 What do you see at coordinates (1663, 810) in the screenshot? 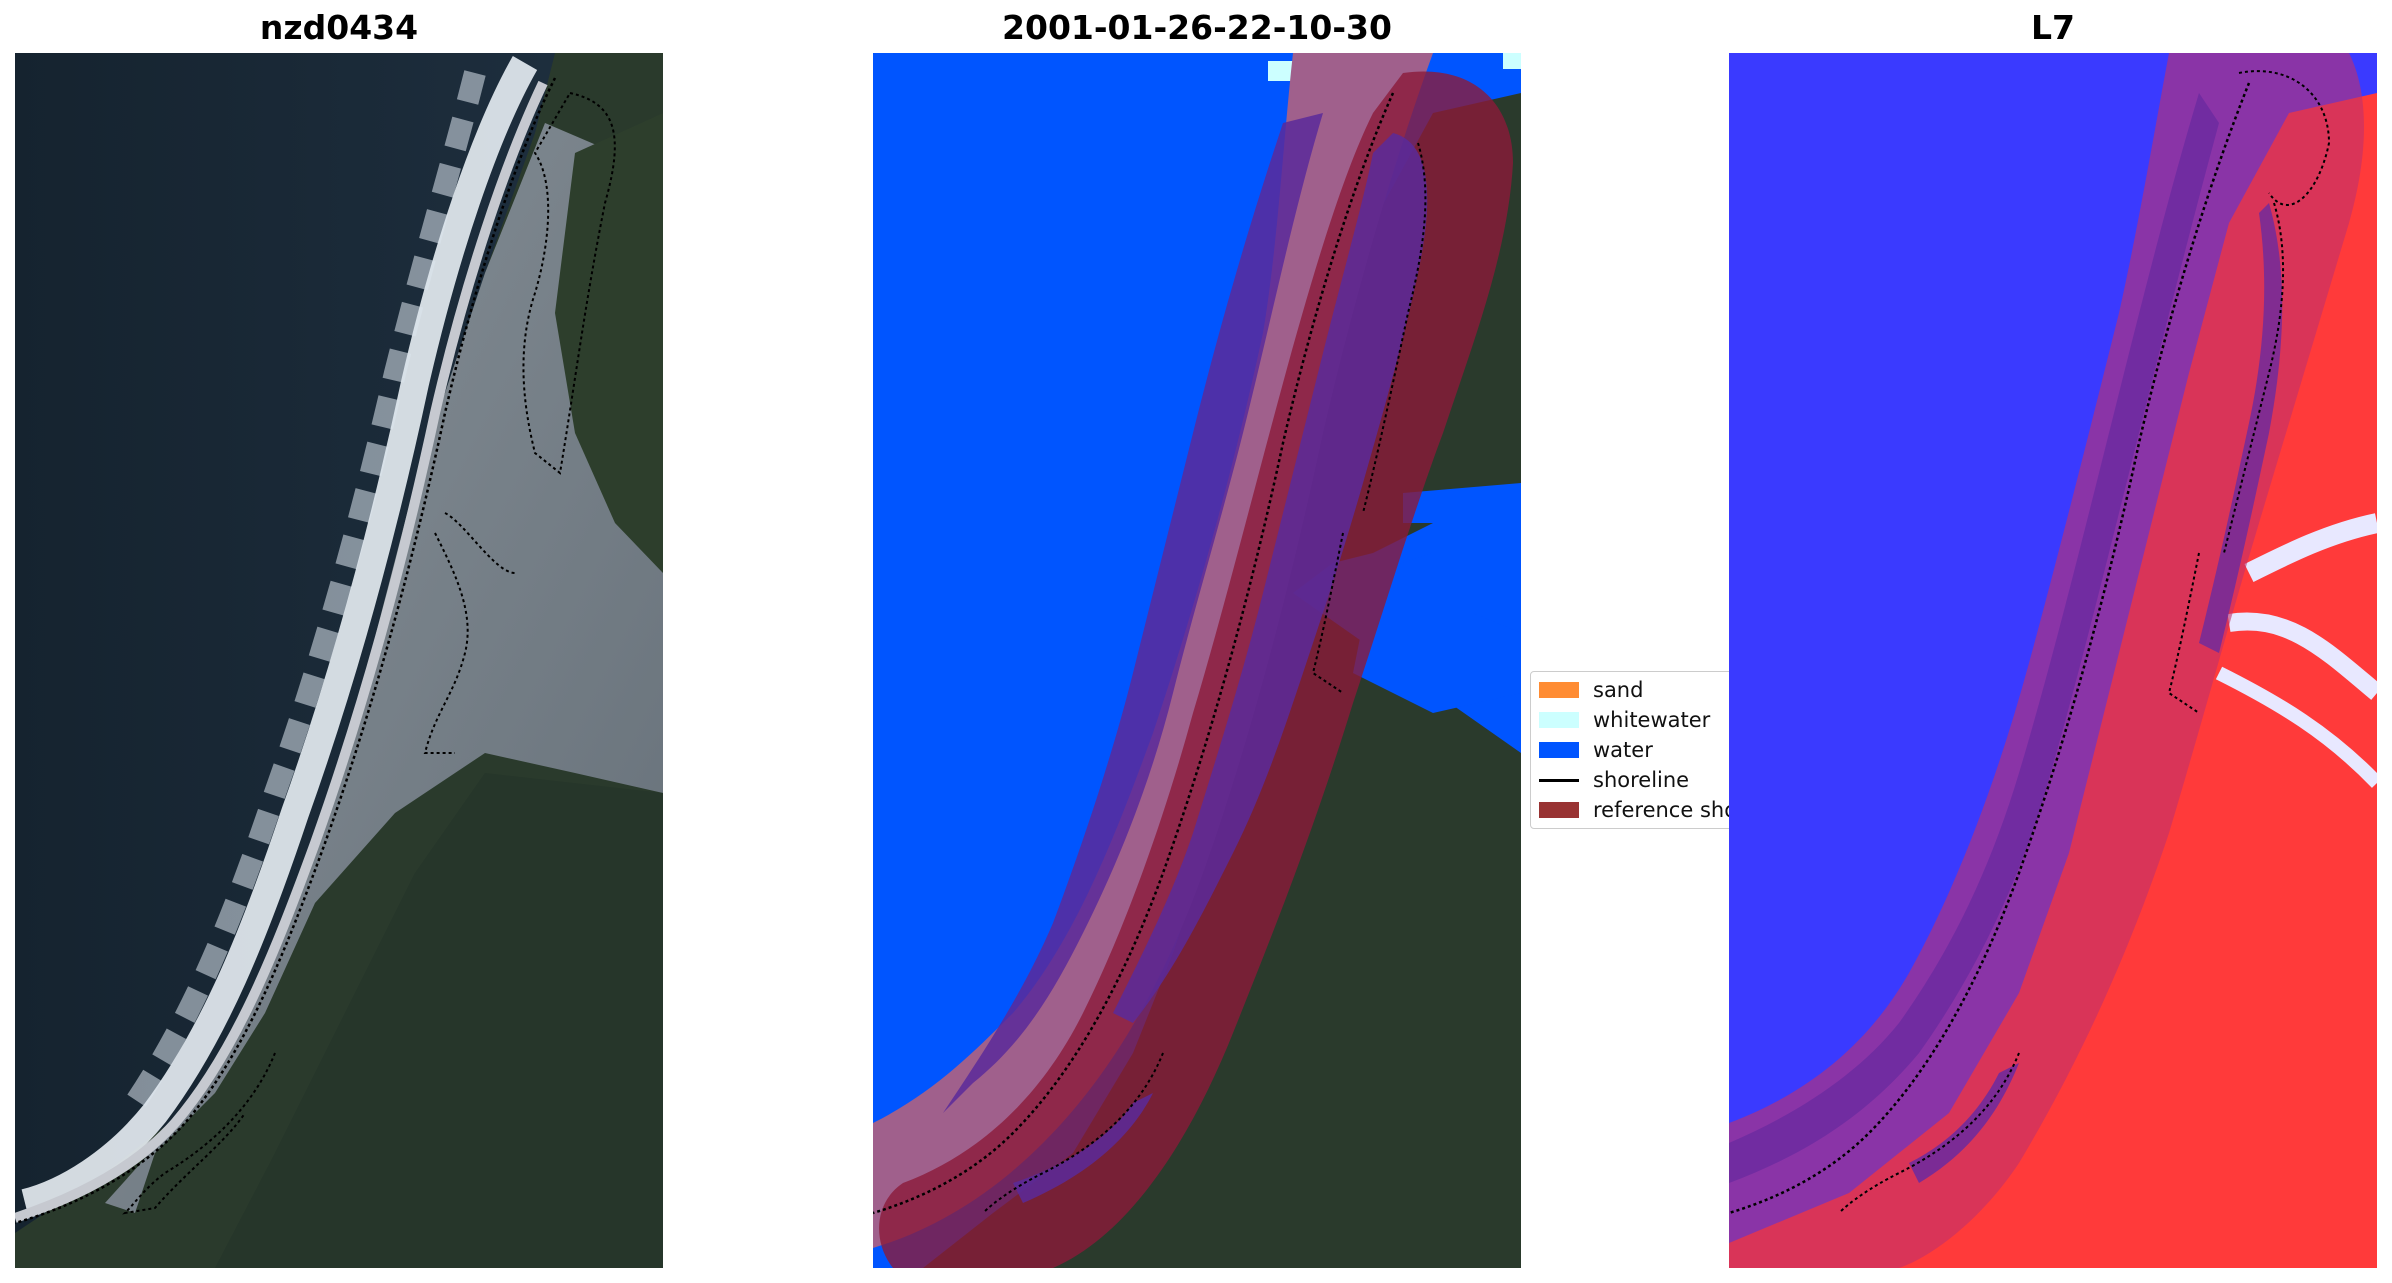
I see `legend-label-reference-shoreline: reference shoreline` at bounding box center [1663, 810].